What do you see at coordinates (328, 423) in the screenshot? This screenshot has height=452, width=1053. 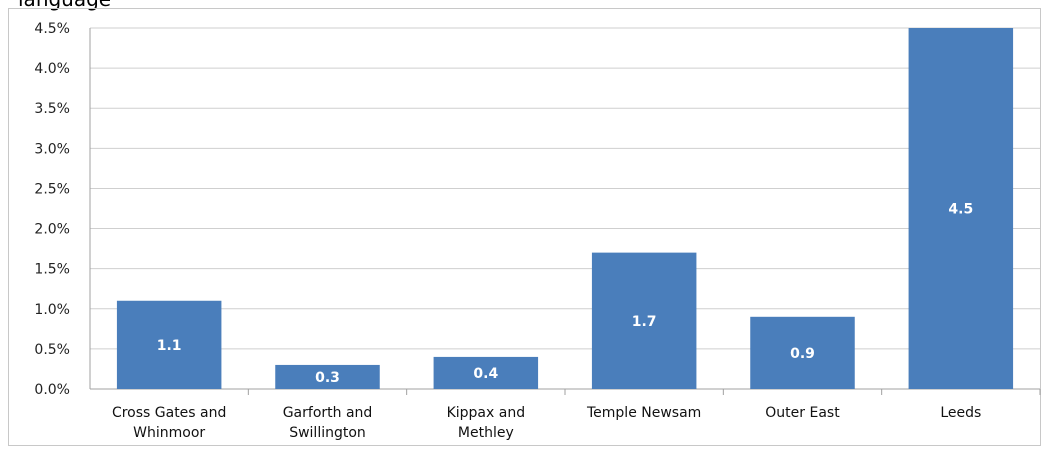 I see `x-category-label: Garforth and Swillington` at bounding box center [328, 423].